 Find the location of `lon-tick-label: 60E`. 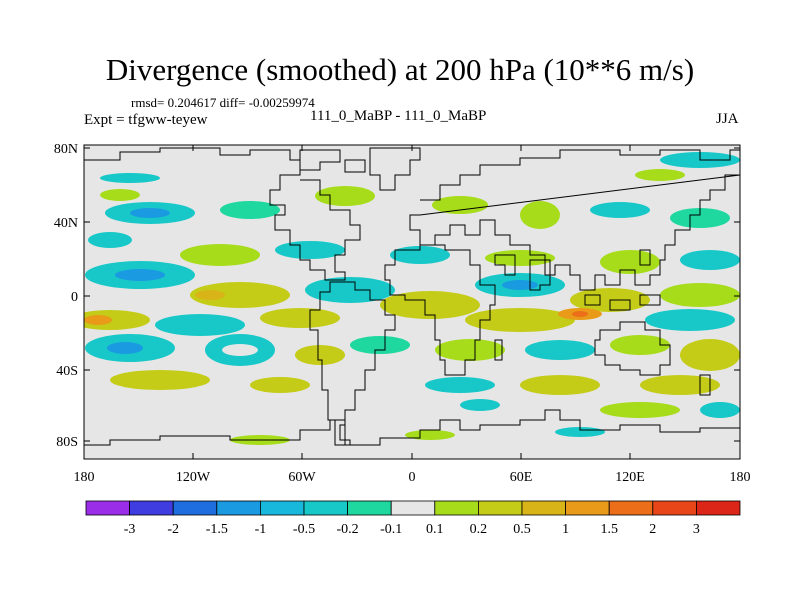

lon-tick-label: 60E is located at coordinates (521, 477).